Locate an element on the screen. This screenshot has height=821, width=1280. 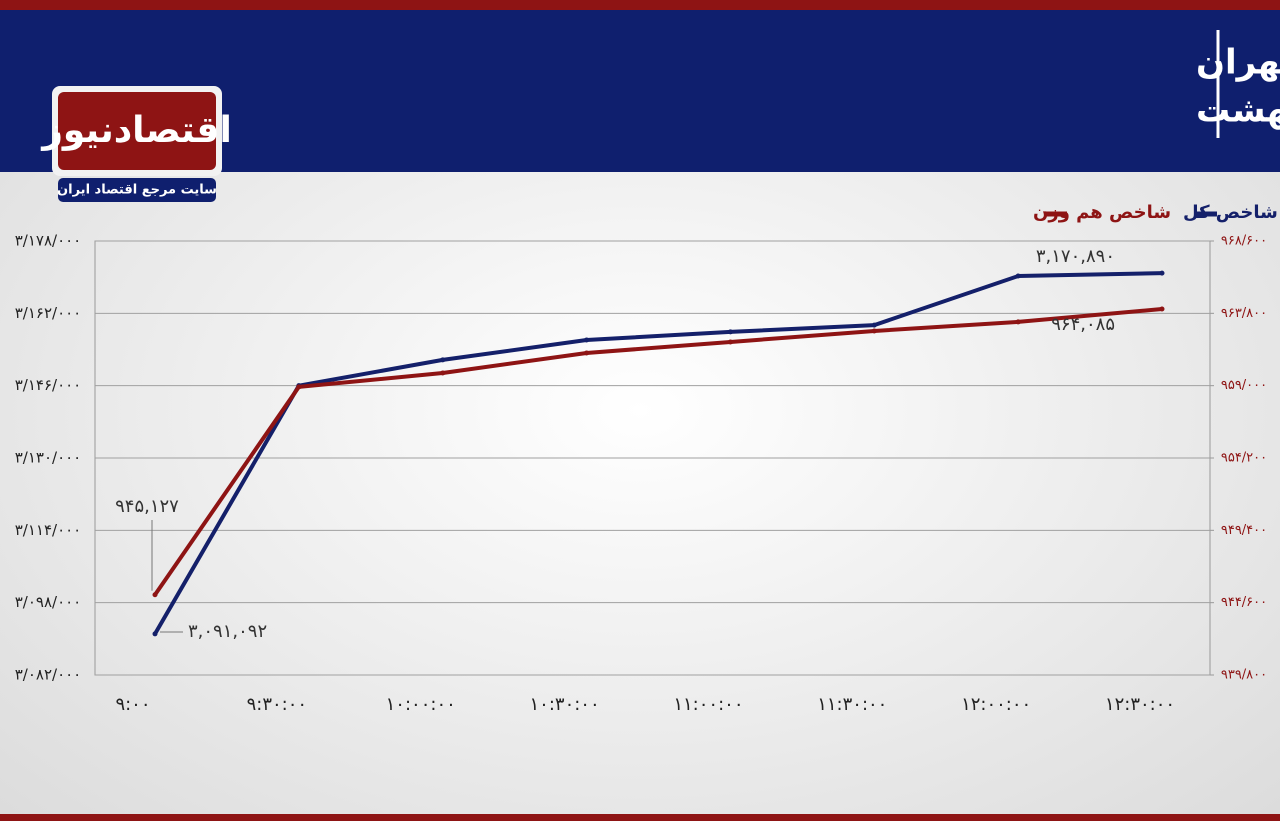
value-label: ۹۴۵,۱۲۷ is located at coordinates (147, 506).